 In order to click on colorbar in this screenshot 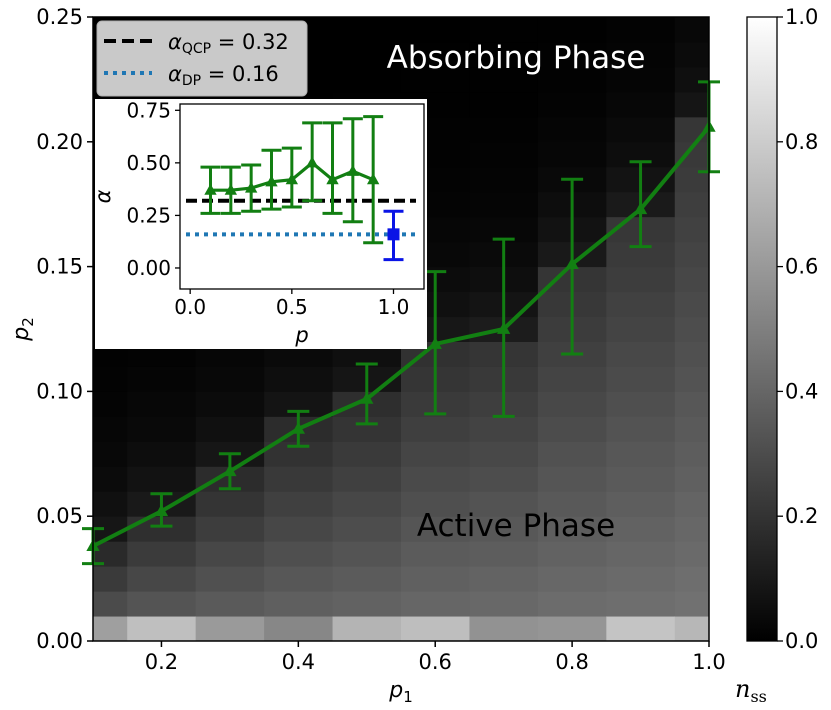, I will do `click(762, 329)`.